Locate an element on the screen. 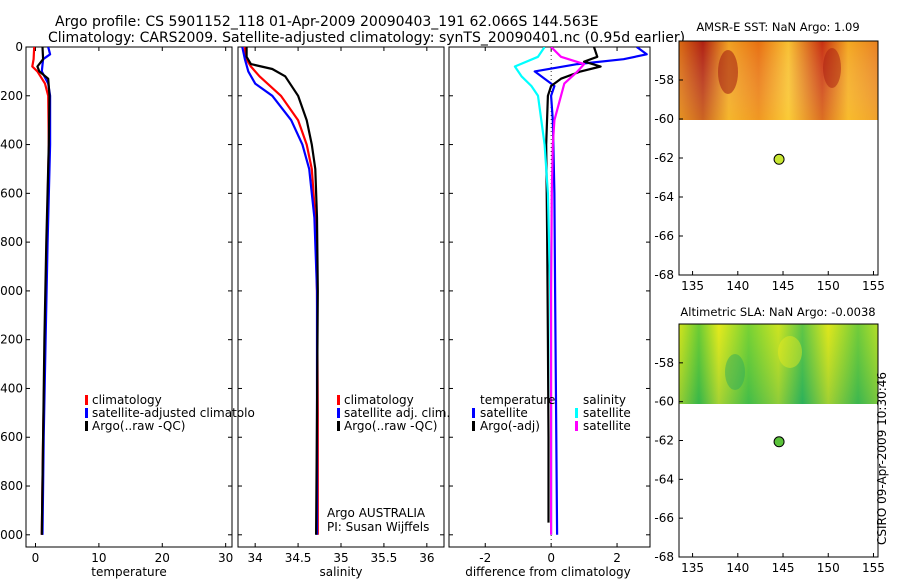 Image resolution: width=900 pixels, height=580 pixels. xtick-label: 34 is located at coordinates (255, 558).